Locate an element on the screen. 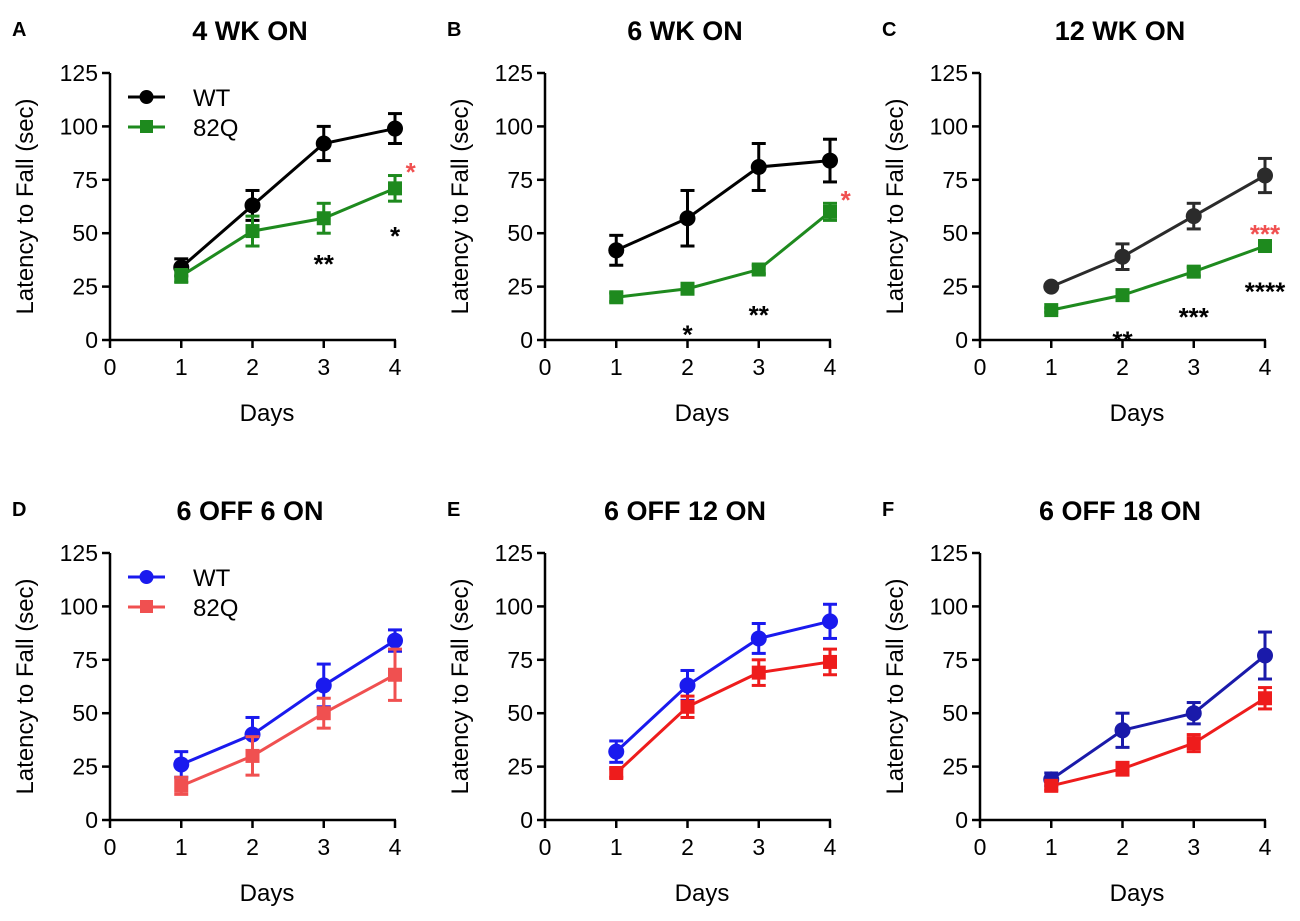  significance-label: *** is located at coordinates (1194, 317).